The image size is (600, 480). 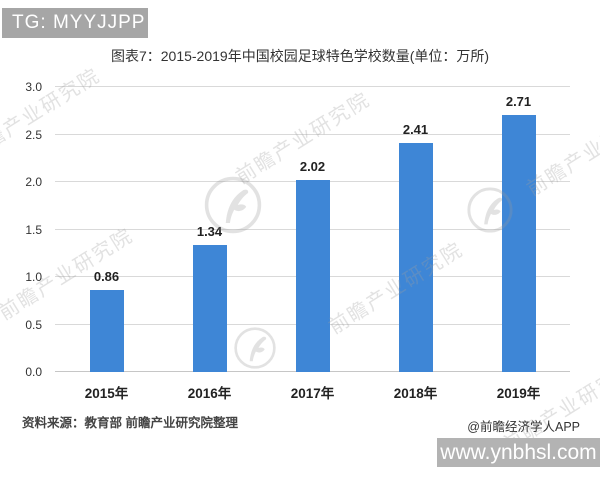 I want to click on y-axis-tick-label: 0.0, so click(x=33, y=372).